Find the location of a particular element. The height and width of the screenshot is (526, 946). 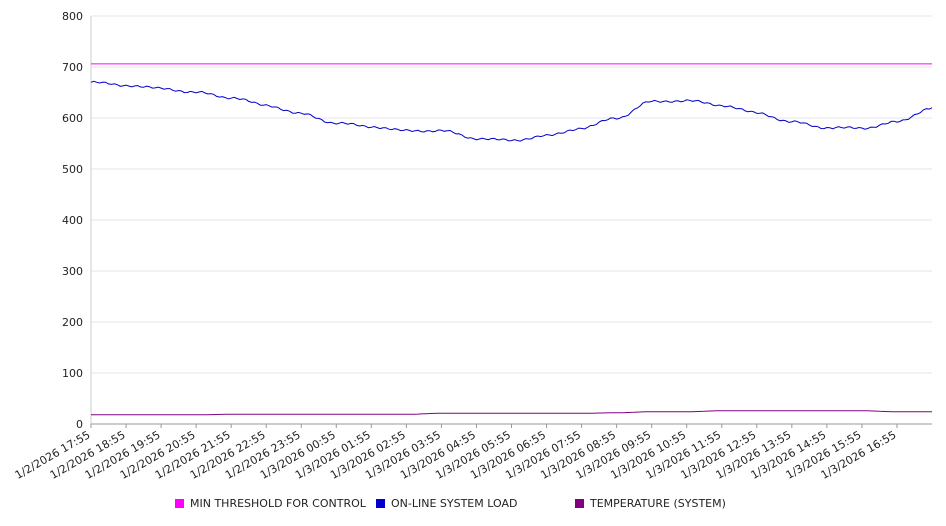

y-tick-label: 300 is located at coordinates (72, 271).